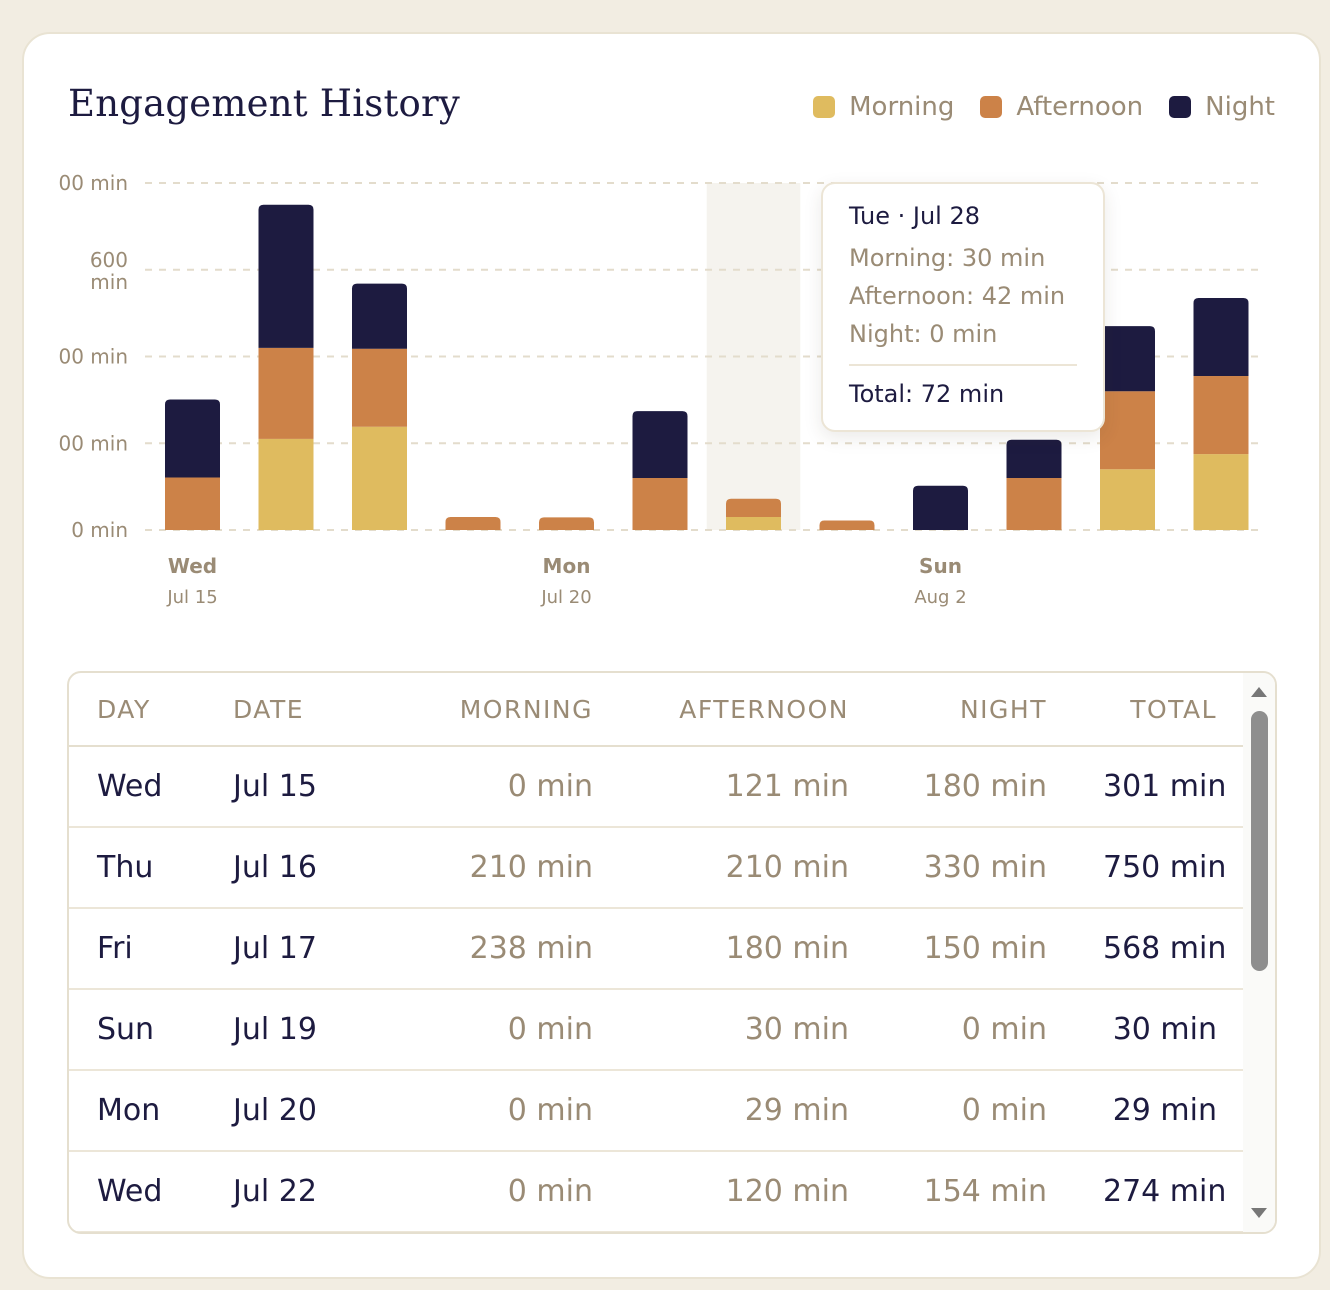 This screenshot has width=1330, height=1290. Describe the element at coordinates (976, 787) in the screenshot. I see `cell-night: 180 min` at that location.